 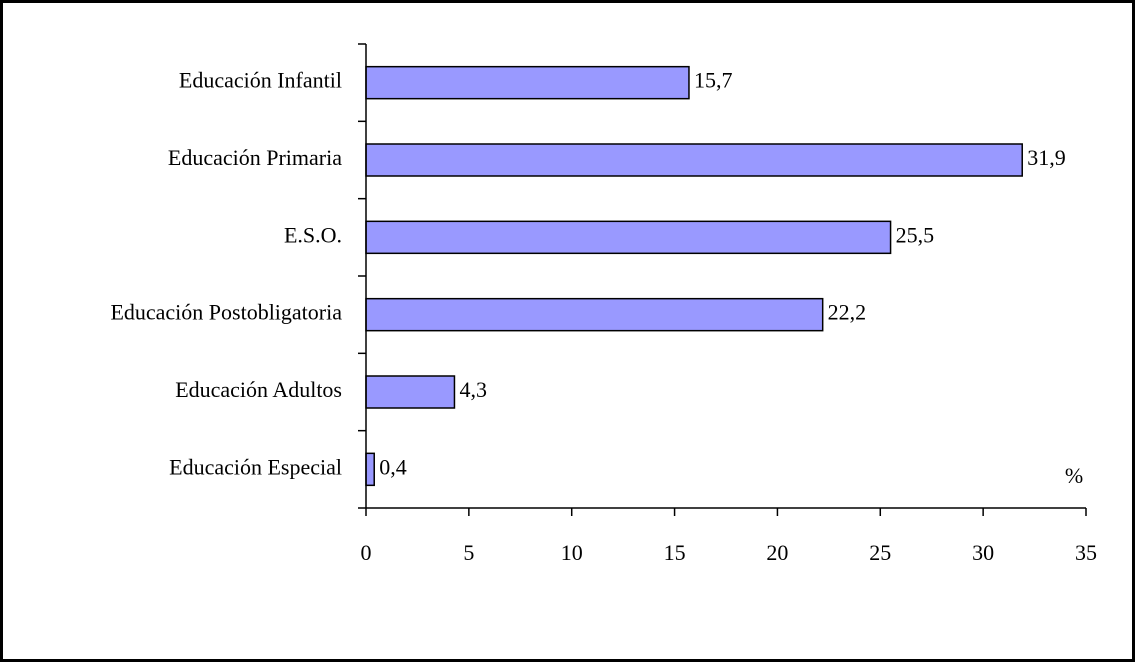 What do you see at coordinates (226, 312) in the screenshot?
I see `y-tick-label: Educación Postobligatoria` at bounding box center [226, 312].